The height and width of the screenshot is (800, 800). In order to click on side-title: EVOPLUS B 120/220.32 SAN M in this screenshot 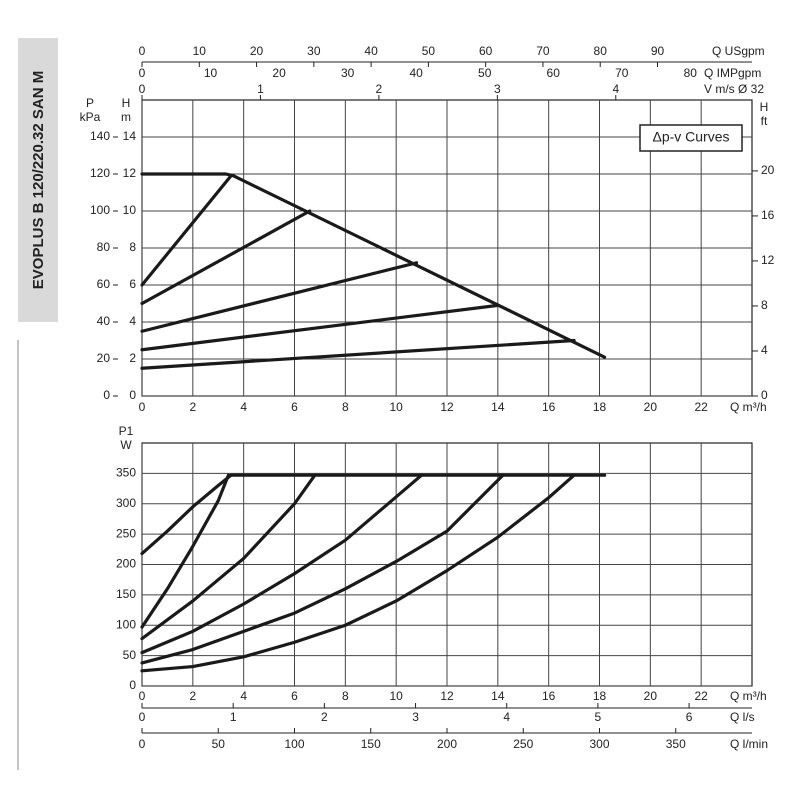, I will do `click(38, 180)`.